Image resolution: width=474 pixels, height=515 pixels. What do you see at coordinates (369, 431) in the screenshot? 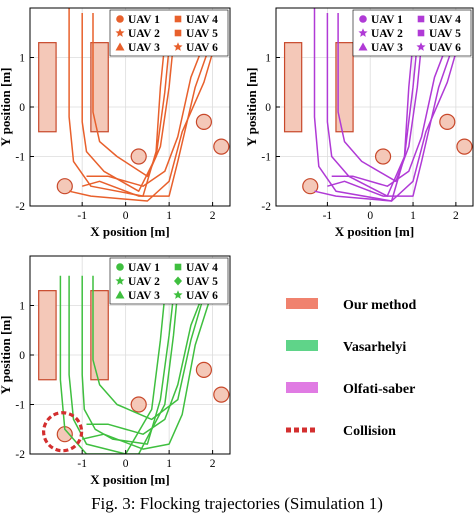
I see `method-legend-label: Collision` at bounding box center [369, 431].